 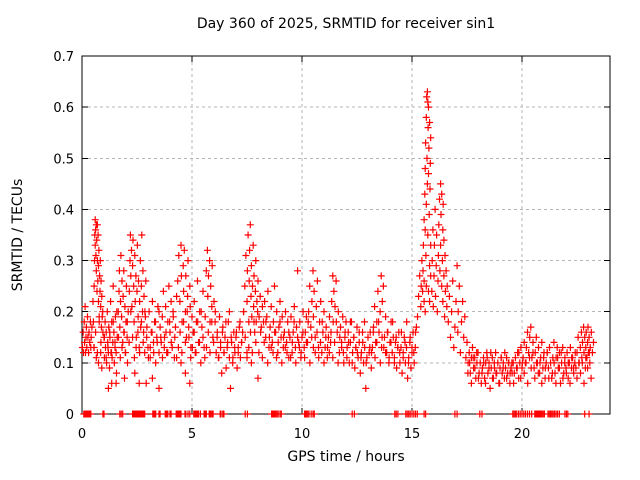 What do you see at coordinates (63, 364) in the screenshot?
I see `y-tick-label: 0.1` at bounding box center [63, 364].